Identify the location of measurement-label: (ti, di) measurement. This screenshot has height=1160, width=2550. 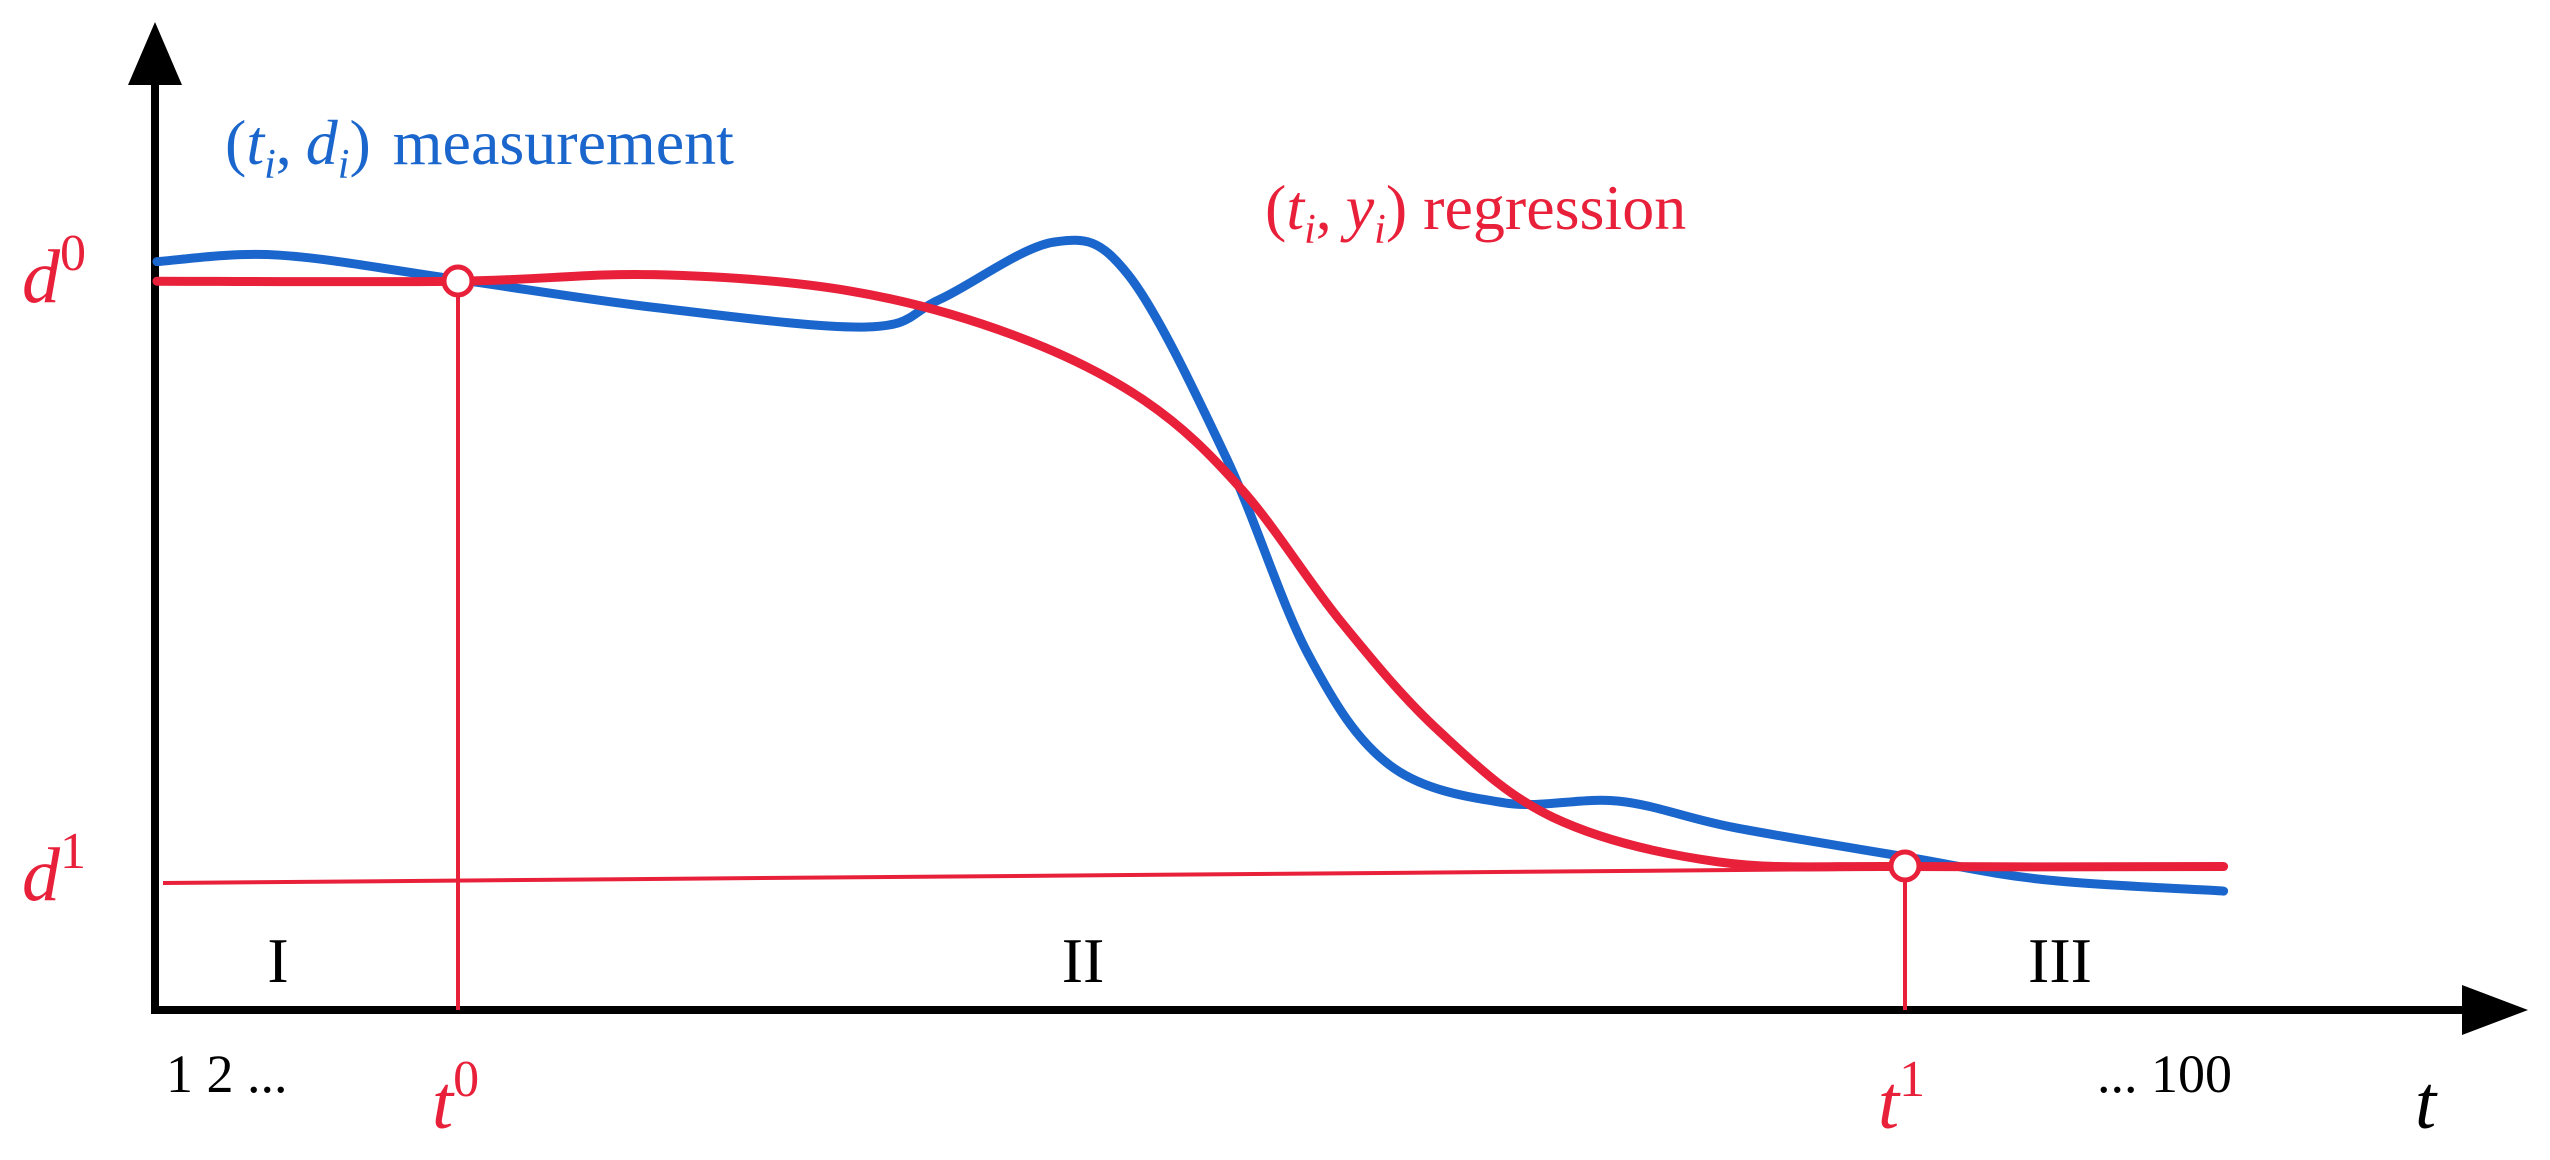
(479, 147).